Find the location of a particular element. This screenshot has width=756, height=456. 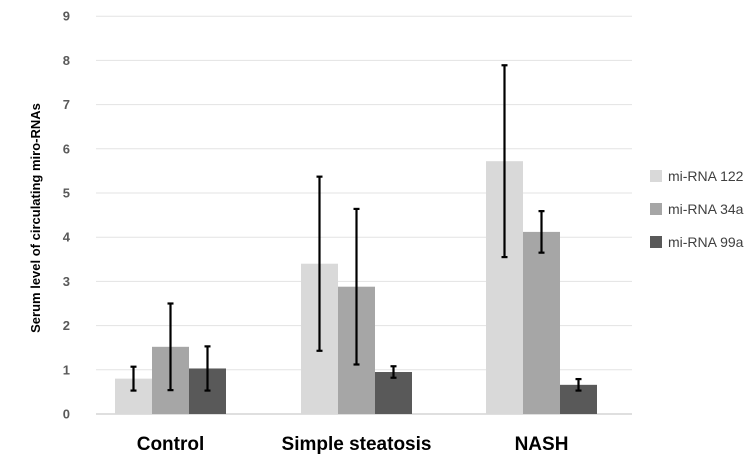

legend: mi-RNA 122 mi-RNA 34a mi-RNA 99a is located at coordinates (697, 209).